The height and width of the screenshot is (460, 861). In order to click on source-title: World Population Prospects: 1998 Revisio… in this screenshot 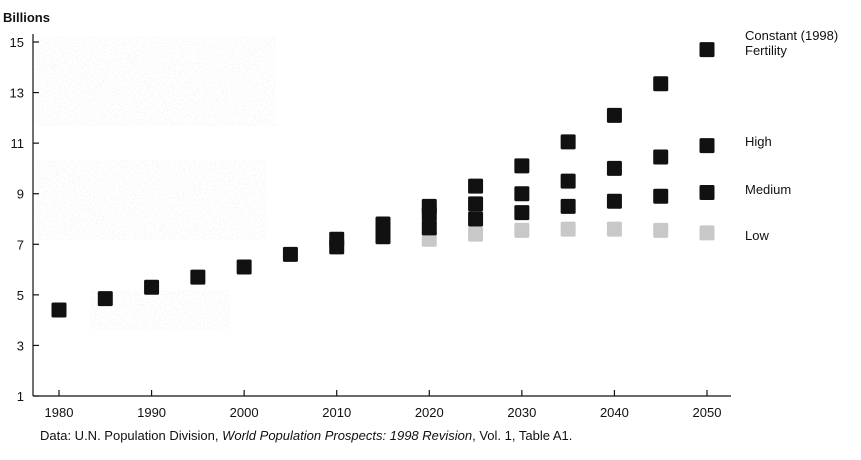, I will do `click(347, 435)`.